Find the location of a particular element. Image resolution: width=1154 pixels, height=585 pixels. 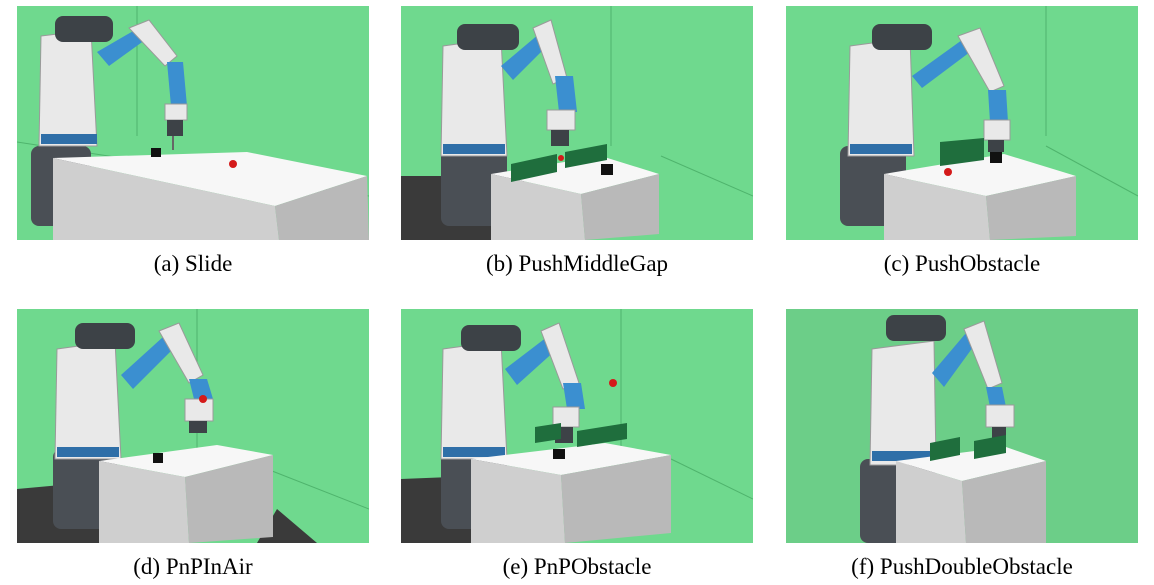

scene-push-double-obstacle-image is located at coordinates (962, 426).